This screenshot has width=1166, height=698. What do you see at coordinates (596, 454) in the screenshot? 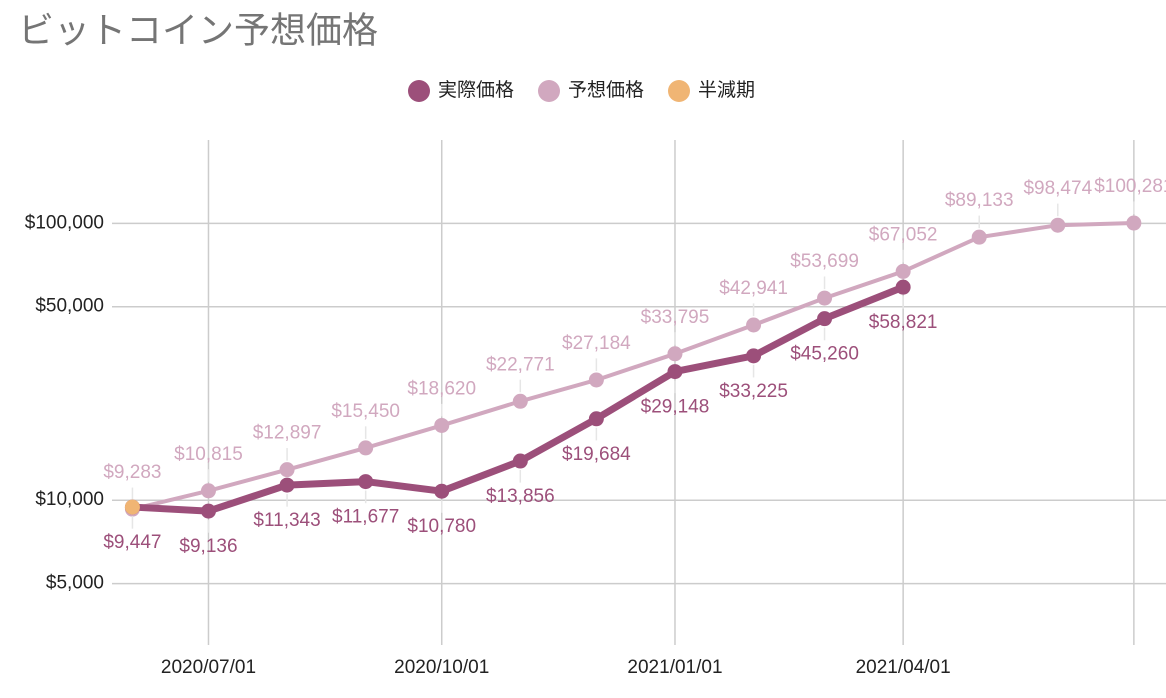
I see `data-label: $19,684` at bounding box center [596, 454].